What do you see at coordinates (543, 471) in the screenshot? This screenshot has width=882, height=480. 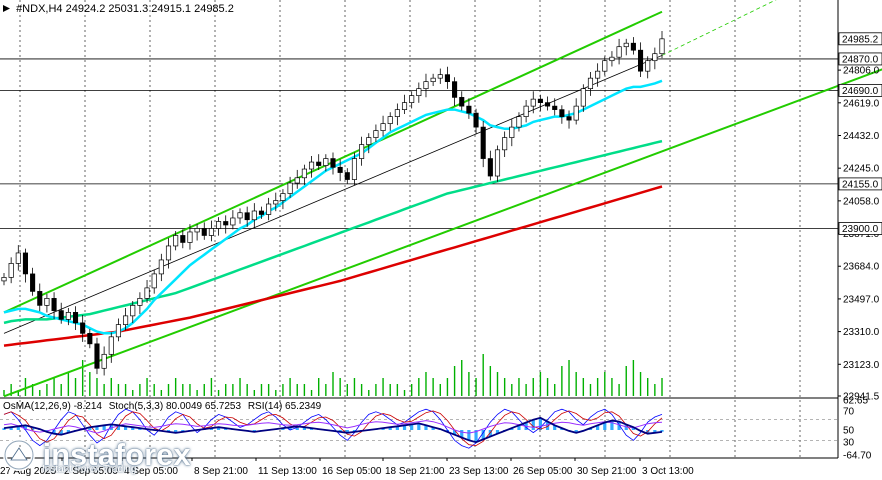 I see `time-tick-label: 26 Sep 05:00` at bounding box center [543, 471].